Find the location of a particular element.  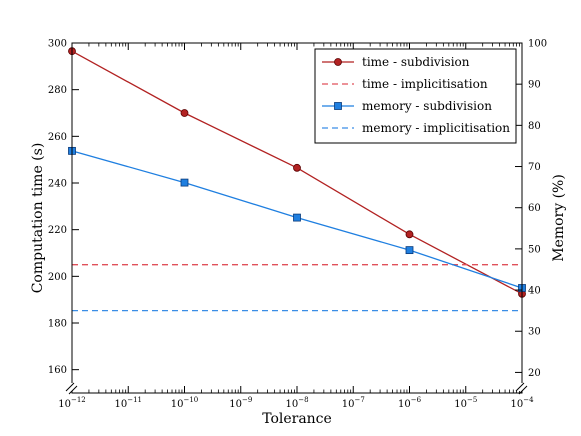

y-left-tick-label: 200 is located at coordinates (57, 277).